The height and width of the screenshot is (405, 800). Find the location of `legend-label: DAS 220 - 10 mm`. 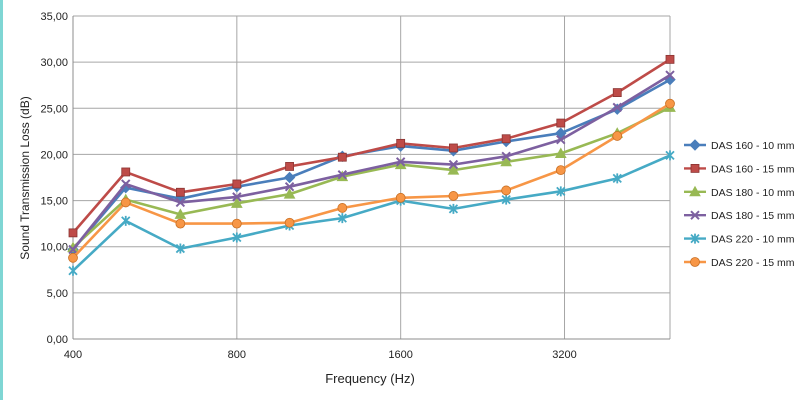

legend-label: DAS 220 - 10 mm is located at coordinates (753, 240).